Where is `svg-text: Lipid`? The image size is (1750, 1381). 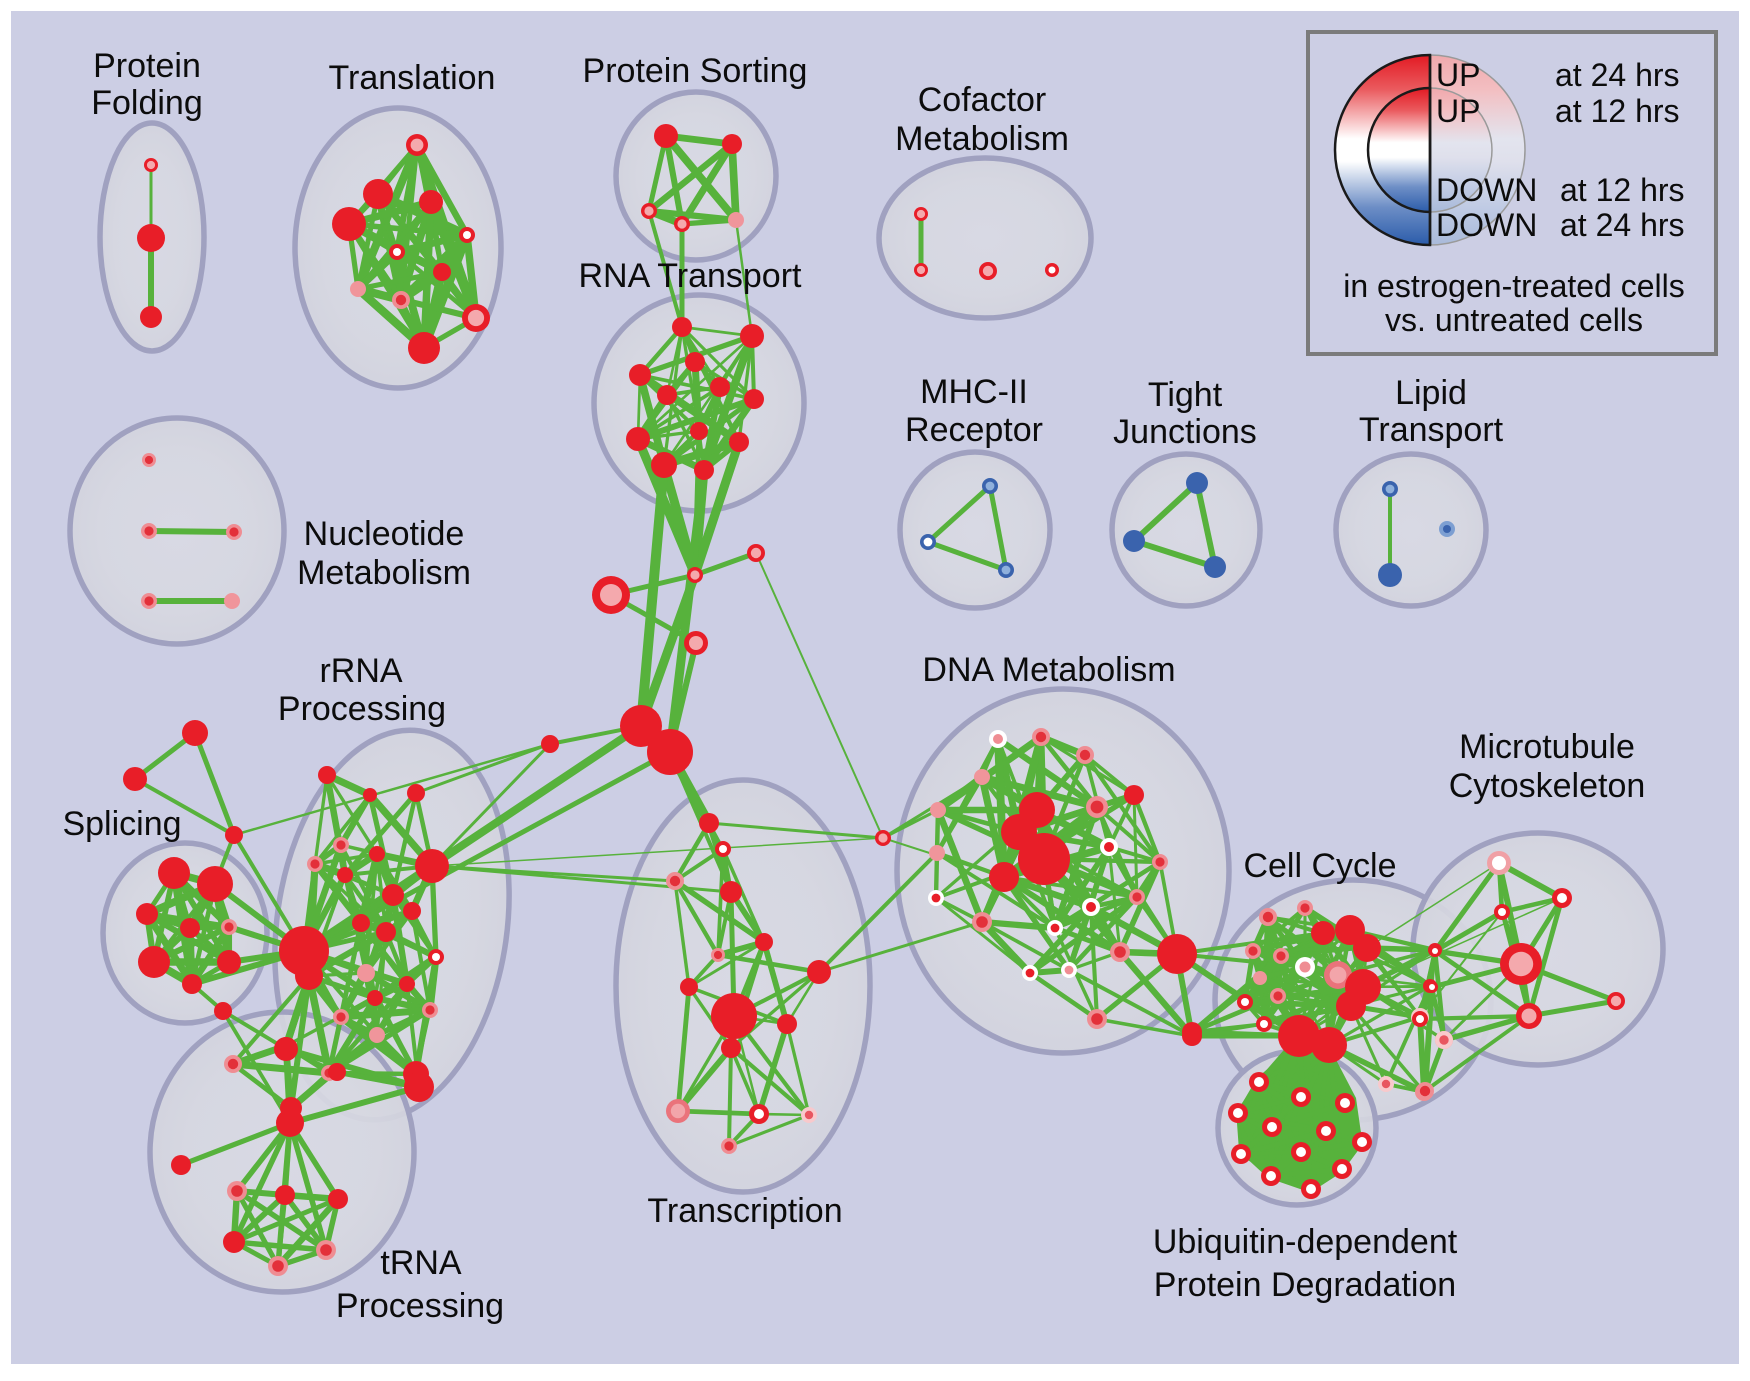 svg-text: Lipid is located at coordinates (1431, 393).